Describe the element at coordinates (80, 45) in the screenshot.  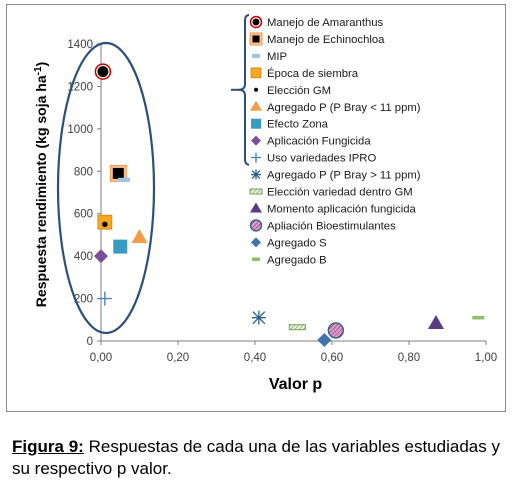
I see `y-tick-label: 1400` at that location.